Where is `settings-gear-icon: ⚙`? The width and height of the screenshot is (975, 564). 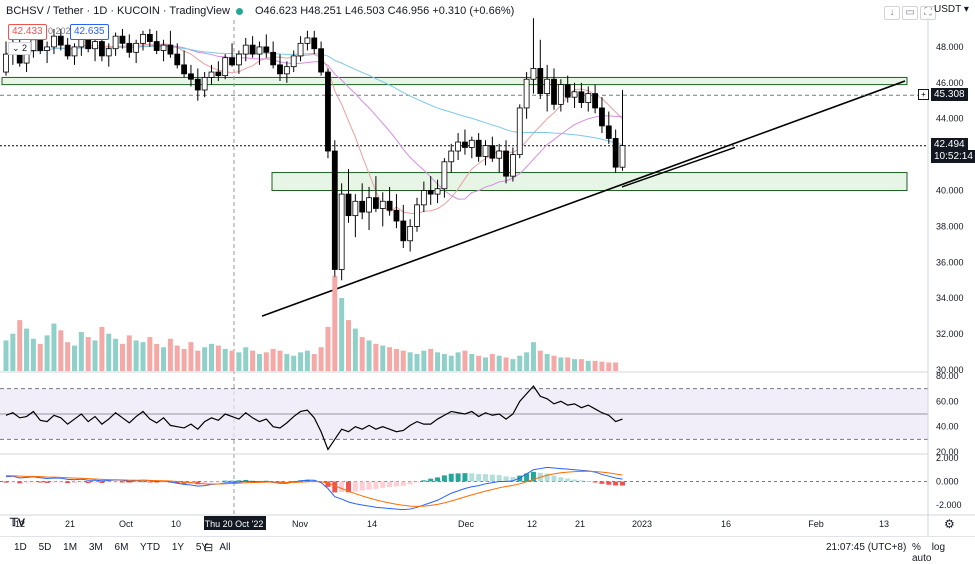 settings-gear-icon: ⚙ is located at coordinates (949, 524).